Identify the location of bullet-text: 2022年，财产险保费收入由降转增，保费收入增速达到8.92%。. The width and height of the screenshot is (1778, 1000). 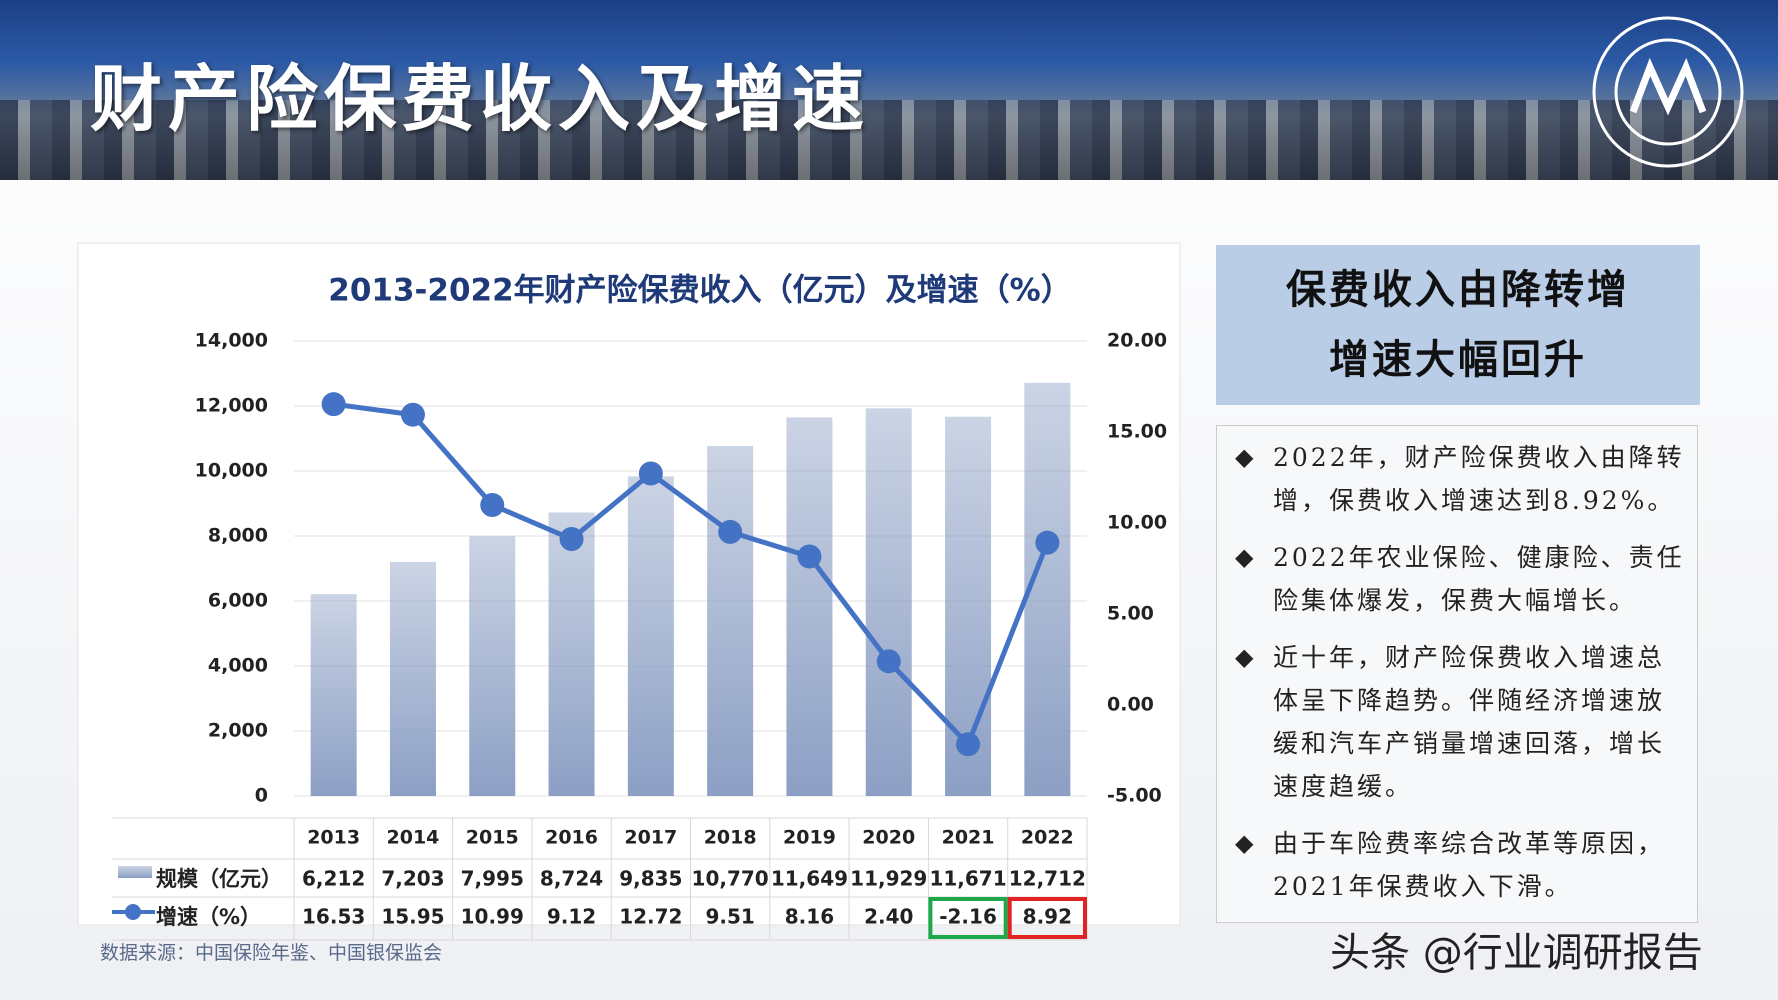
(1479, 479).